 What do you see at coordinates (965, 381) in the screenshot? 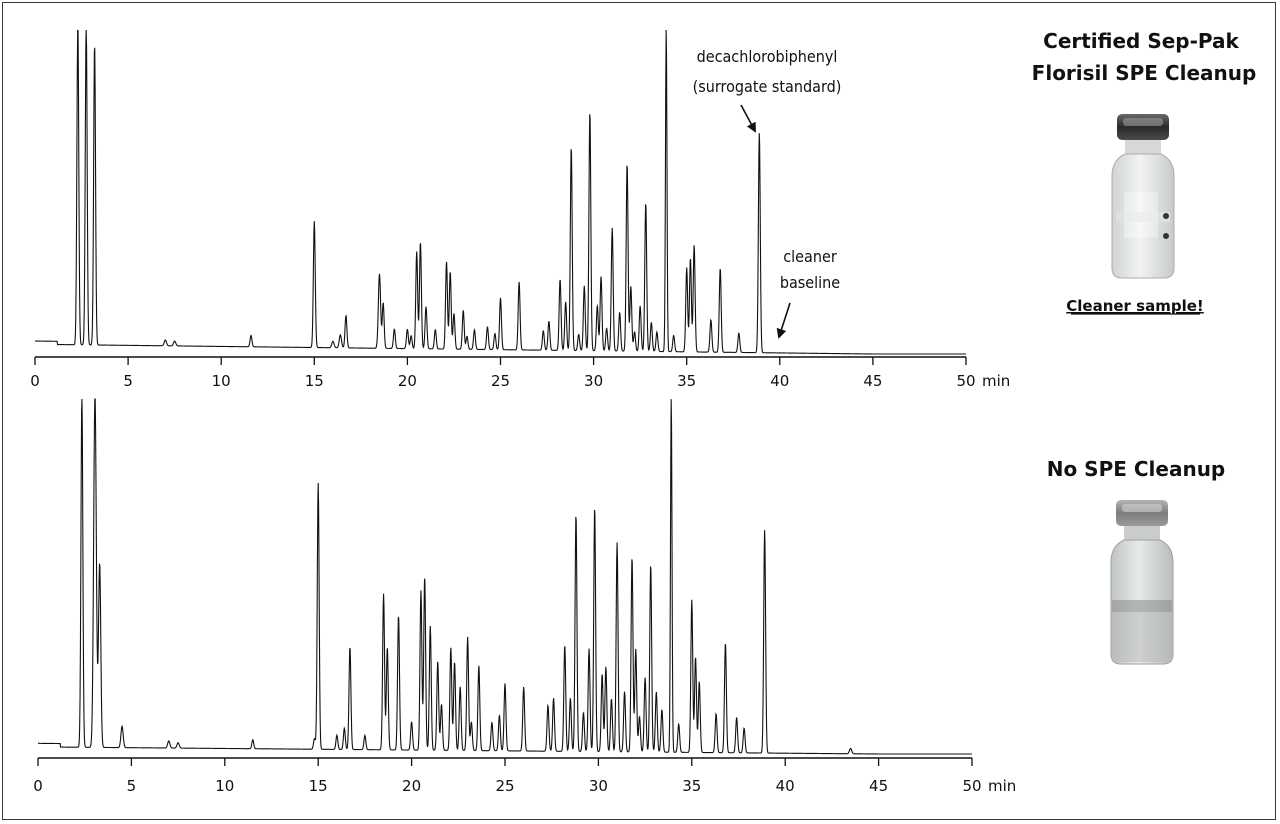
I see `x-tick-label-top-50: 50` at bounding box center [965, 381].